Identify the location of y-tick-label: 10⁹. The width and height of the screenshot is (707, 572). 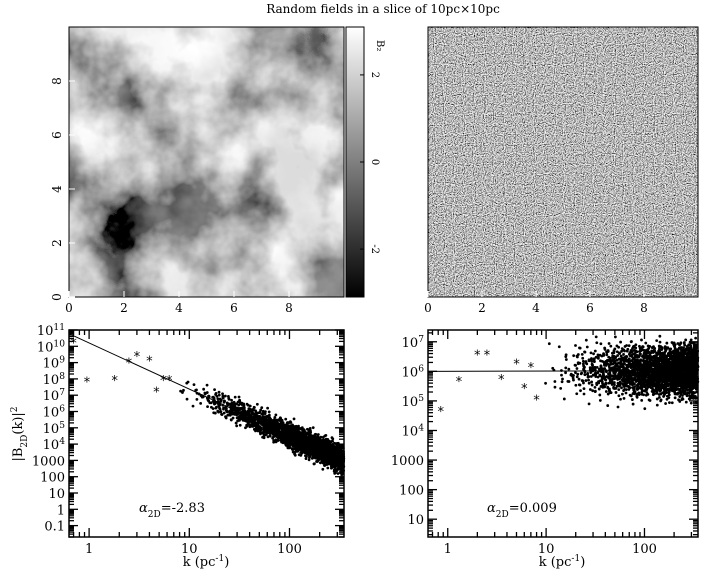
(54, 364).